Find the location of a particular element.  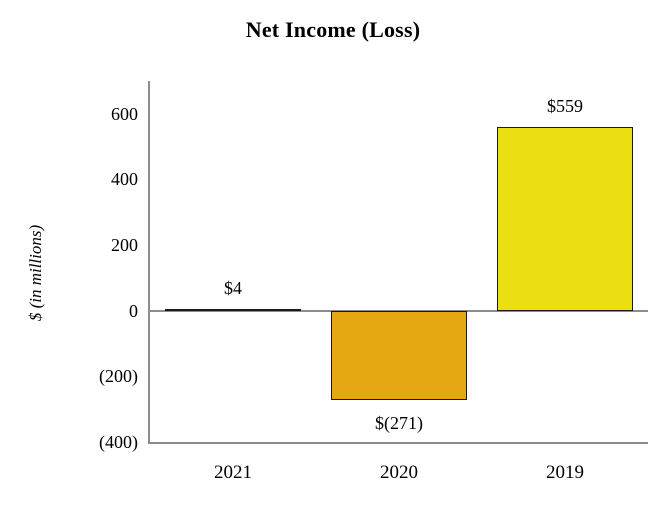

bar-2019 is located at coordinates (565, 219).